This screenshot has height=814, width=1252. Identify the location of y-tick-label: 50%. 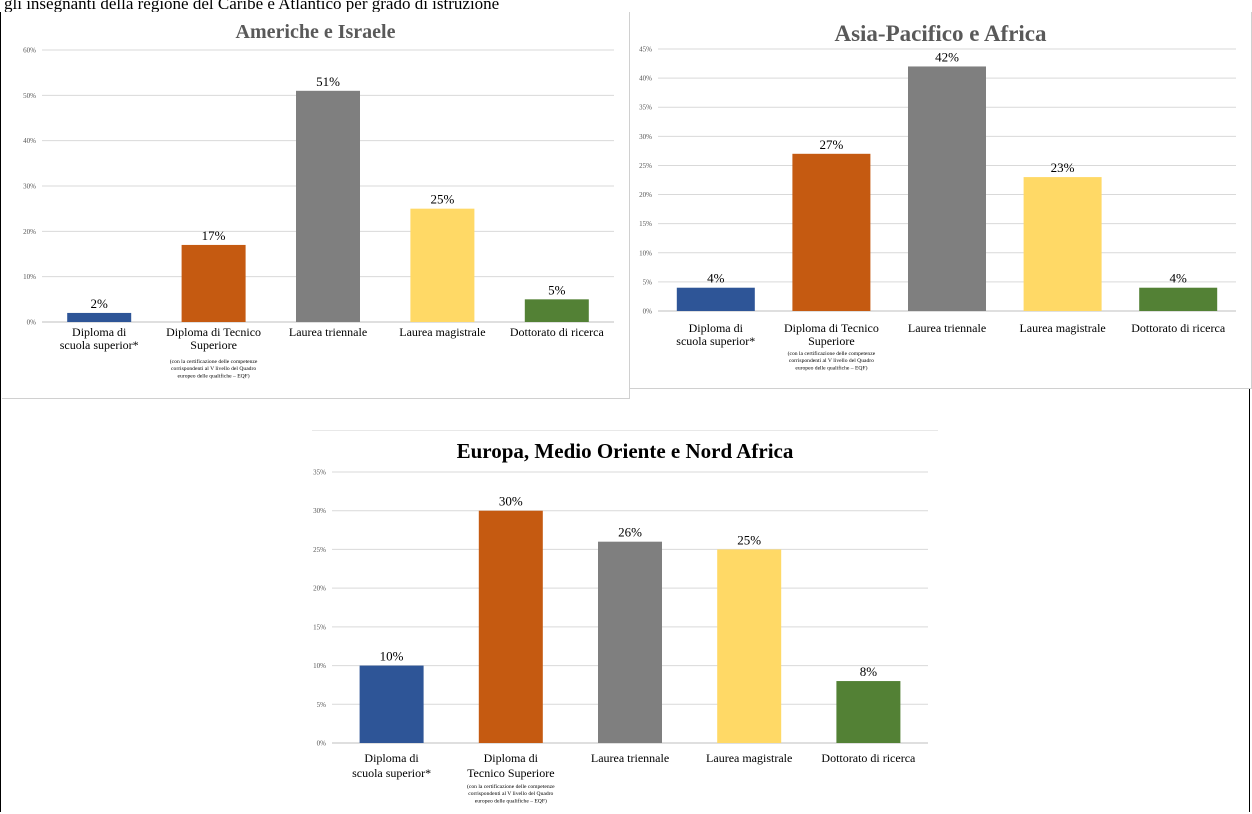
(29, 96).